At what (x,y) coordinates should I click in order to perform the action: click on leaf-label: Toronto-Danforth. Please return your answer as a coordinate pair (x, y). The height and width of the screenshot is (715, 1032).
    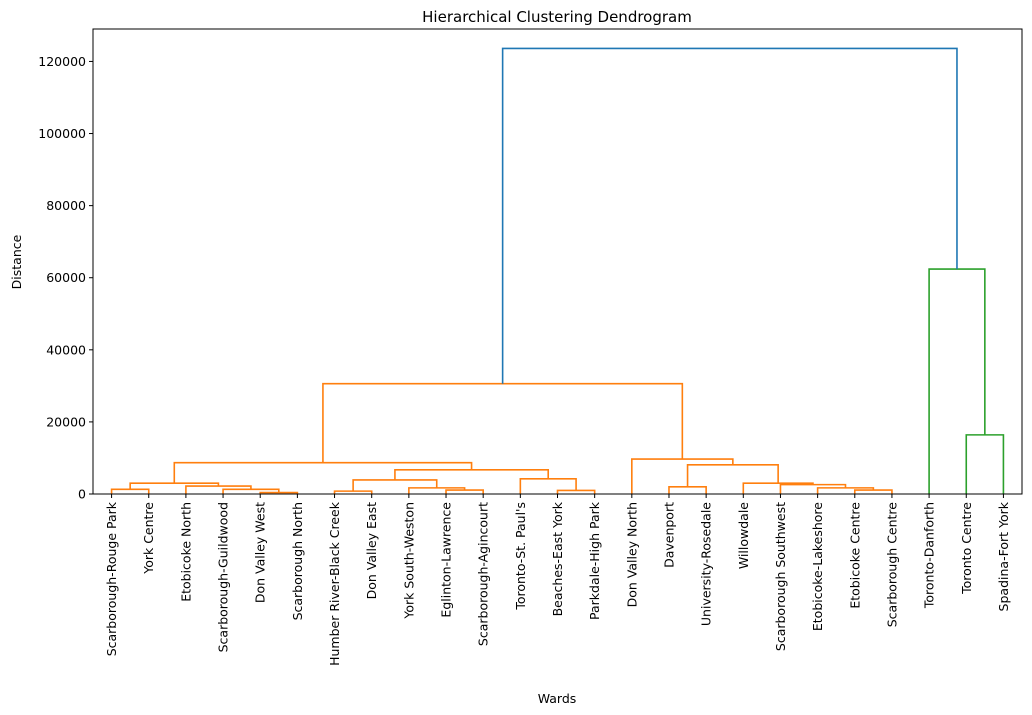
    Looking at the image, I should click on (929, 555).